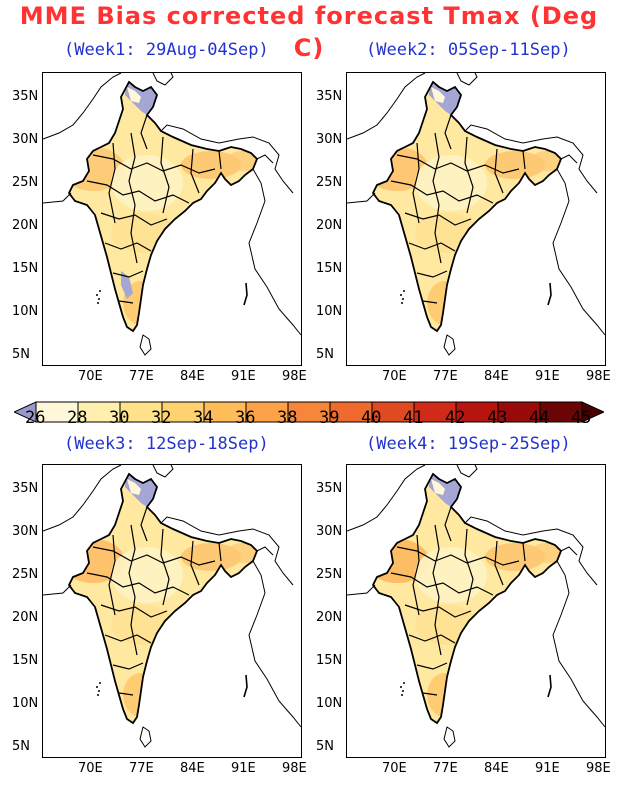  I want to click on panel-title-week4: (Week4: 19Sep-25Sep), so click(468, 444).